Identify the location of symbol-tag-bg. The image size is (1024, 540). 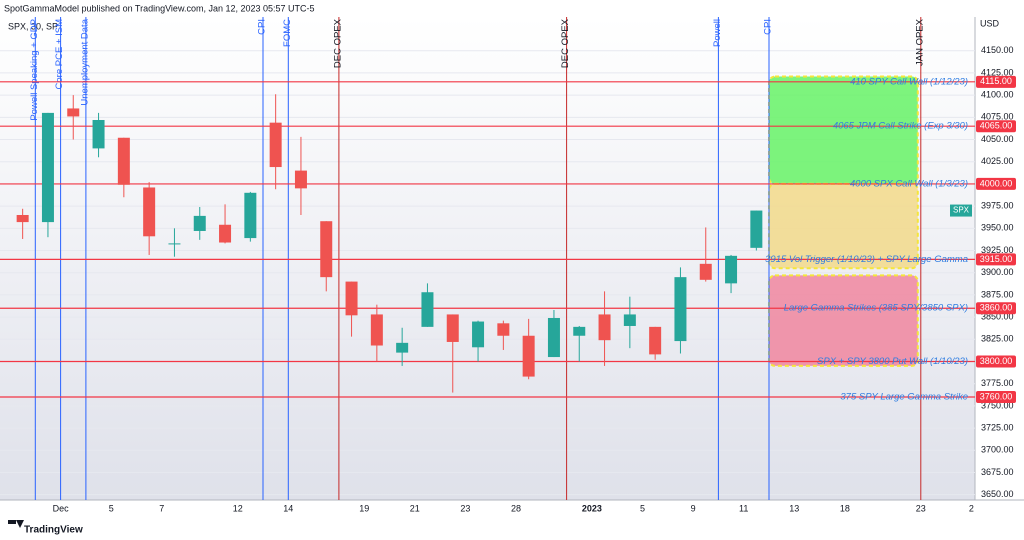
(961, 210).